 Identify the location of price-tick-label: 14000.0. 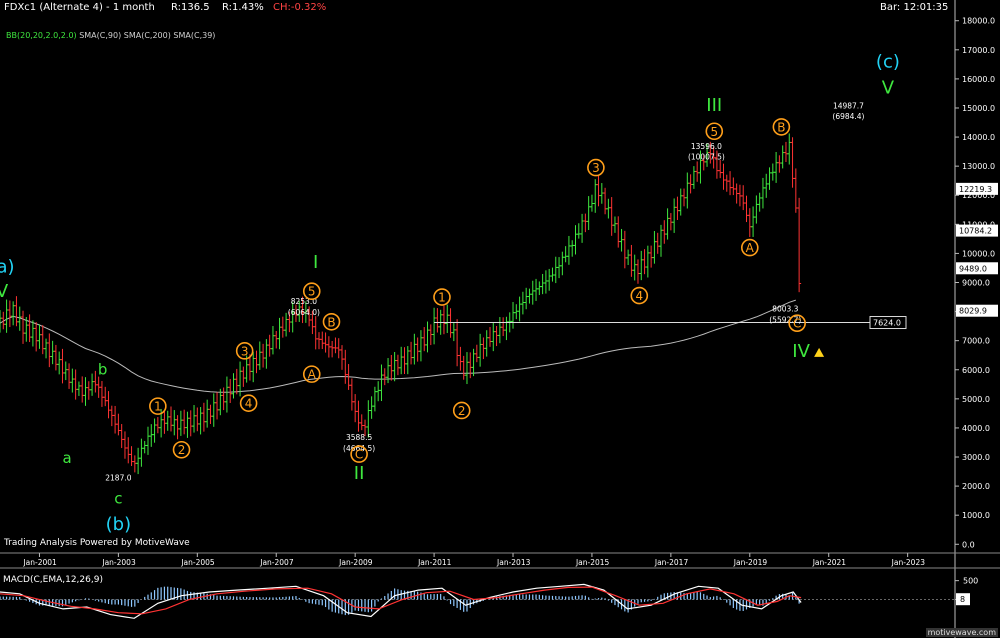
(978, 137).